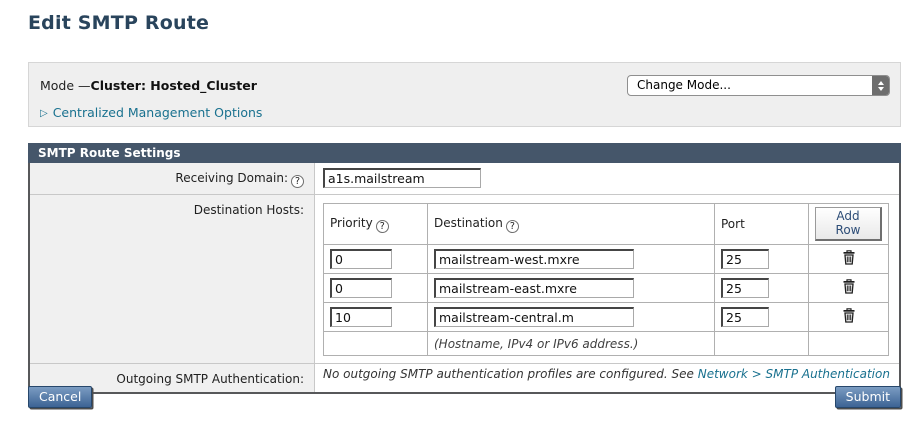 This screenshot has width=923, height=421. What do you see at coordinates (44, 113) in the screenshot?
I see `expand-triangle-icon: ▷` at bounding box center [44, 113].